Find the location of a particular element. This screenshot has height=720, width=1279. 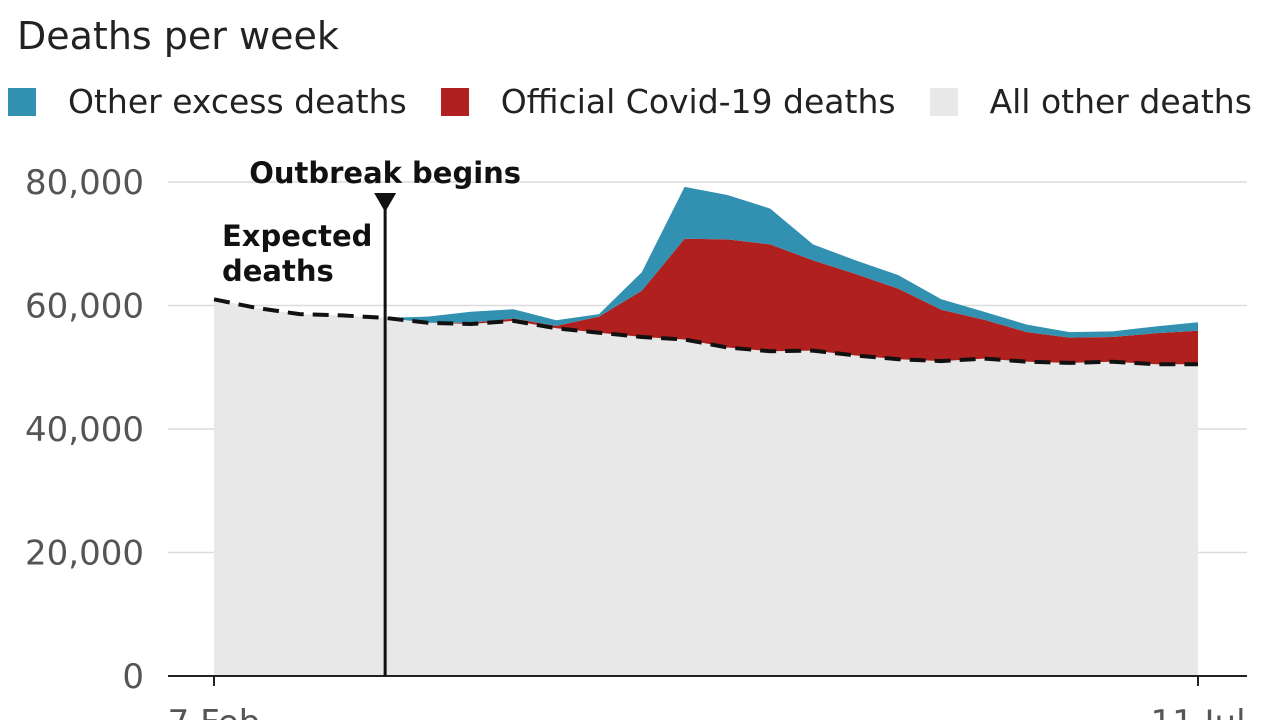

x-tick-label: 7 Feb is located at coordinates (214, 711).